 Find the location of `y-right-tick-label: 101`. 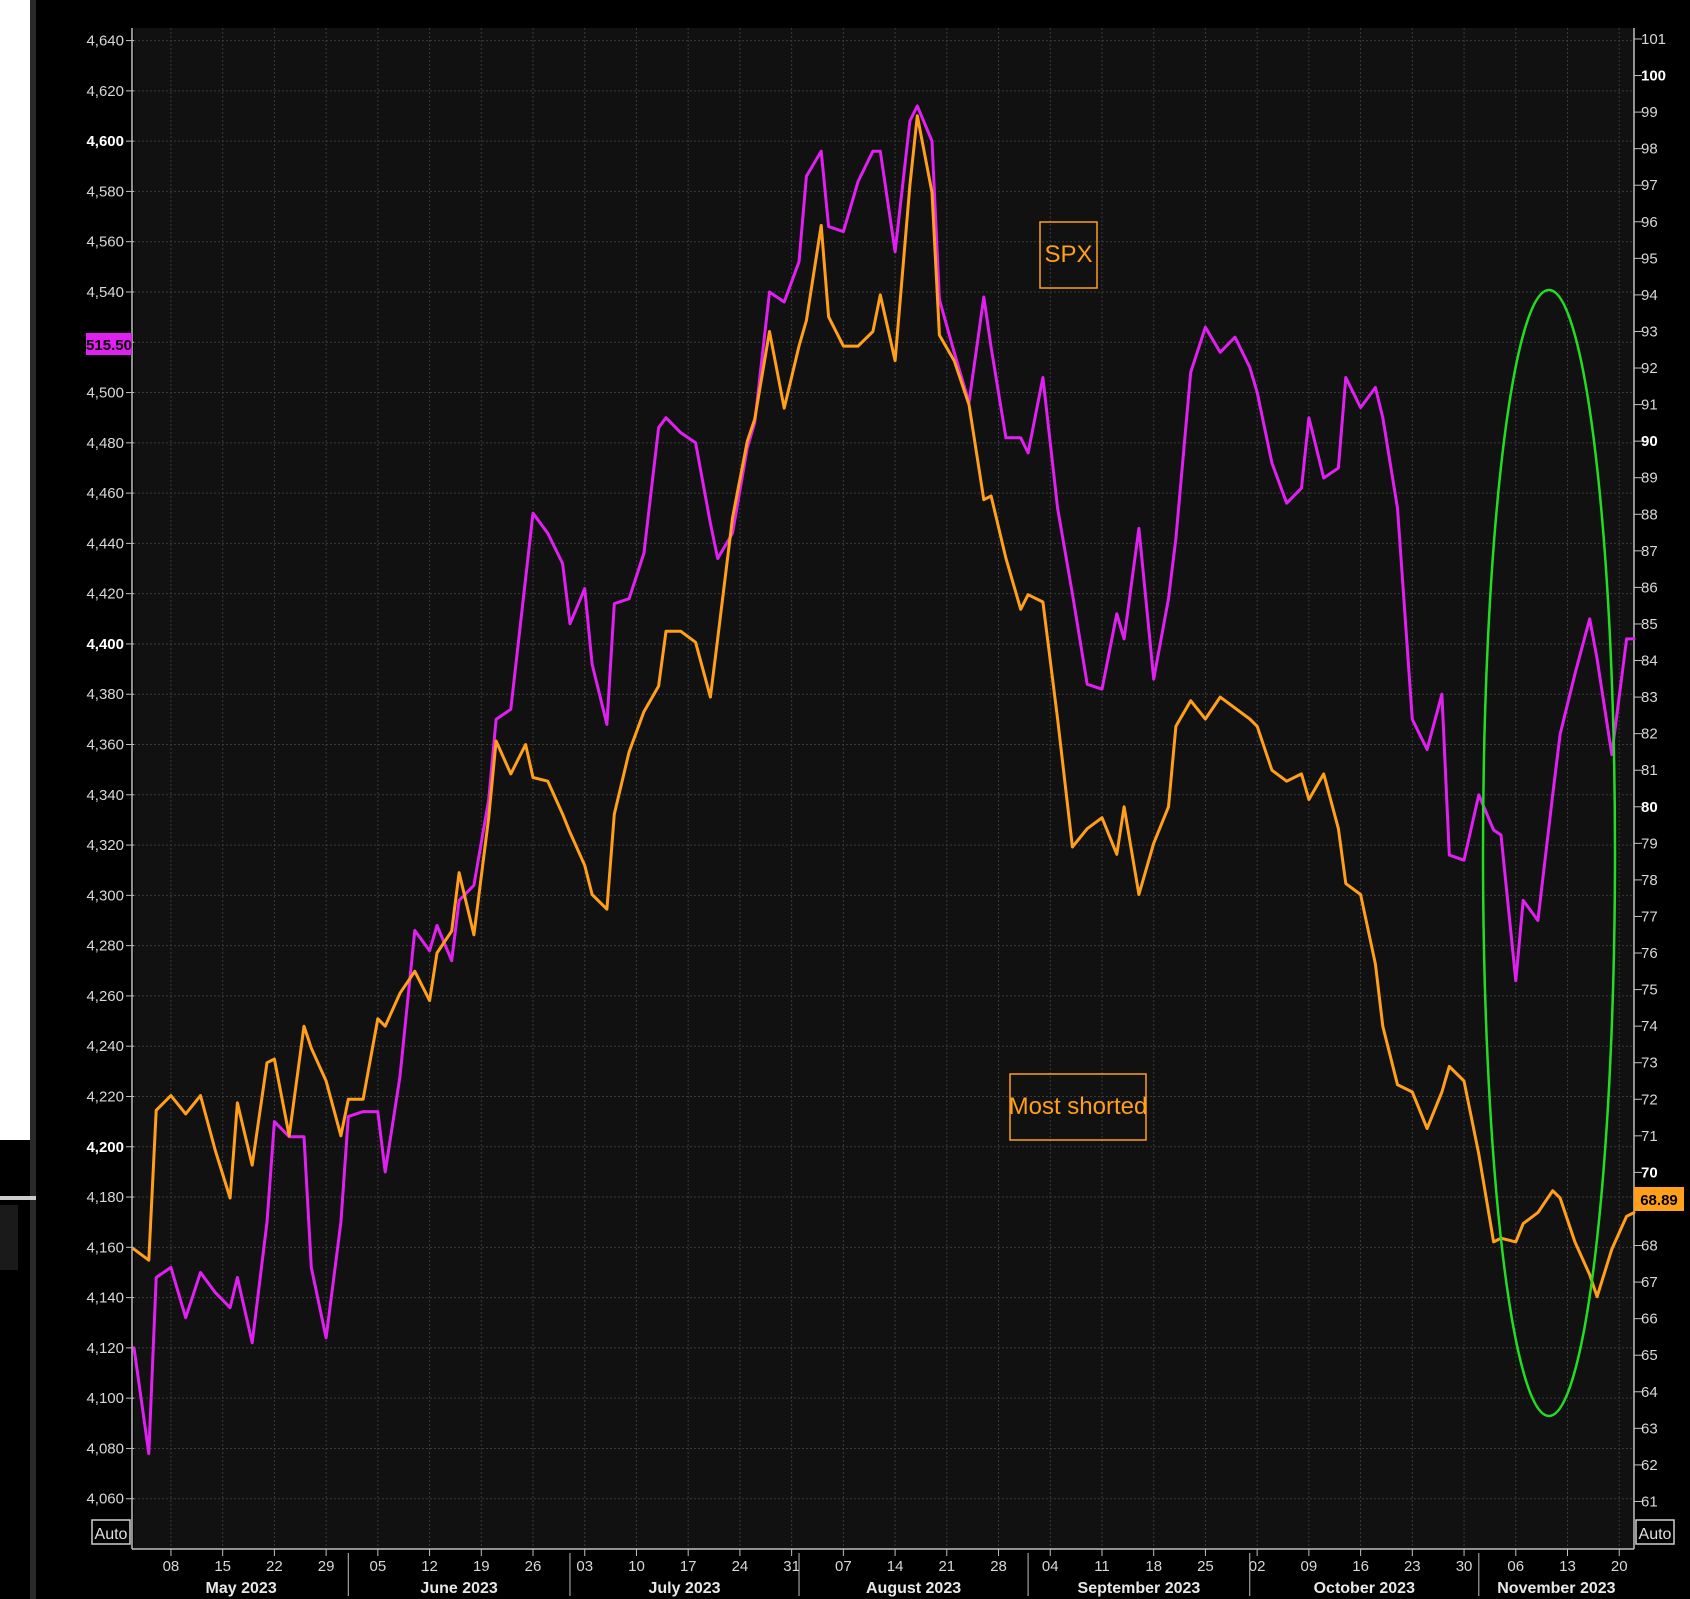

y-right-tick-label: 101 is located at coordinates (1653, 39).